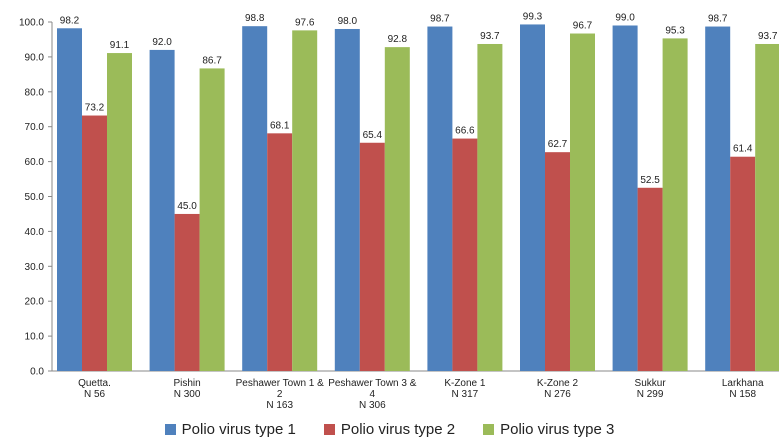 Image resolution: width=779 pixels, height=441 pixels. I want to click on category-label: Sukkur N 299, so click(651, 389).